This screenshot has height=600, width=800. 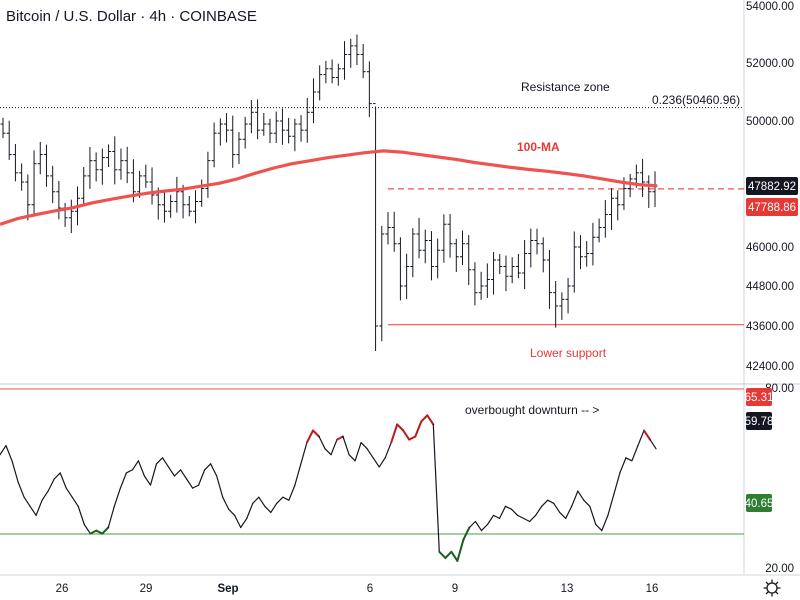 I want to click on price-tick-label: 52000.00, so click(x=770, y=64).